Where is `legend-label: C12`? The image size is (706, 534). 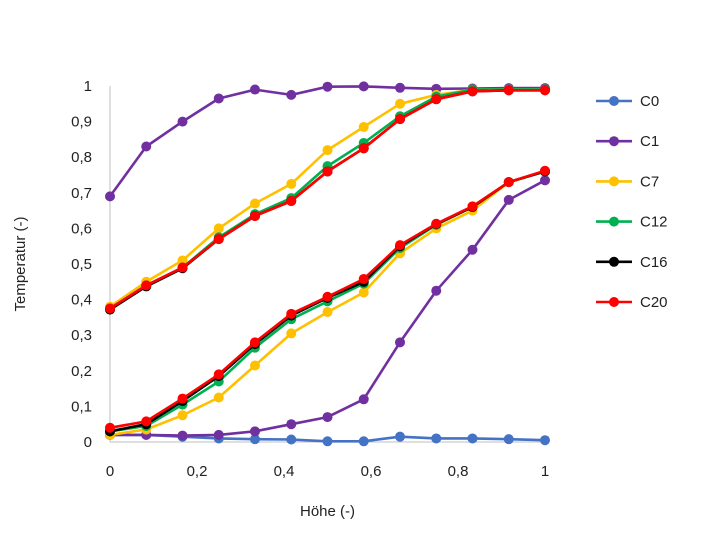
legend-label: C12 is located at coordinates (654, 222).